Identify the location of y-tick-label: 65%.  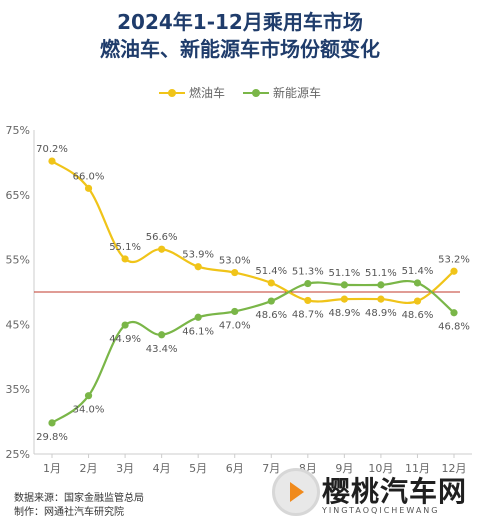
(18, 195).